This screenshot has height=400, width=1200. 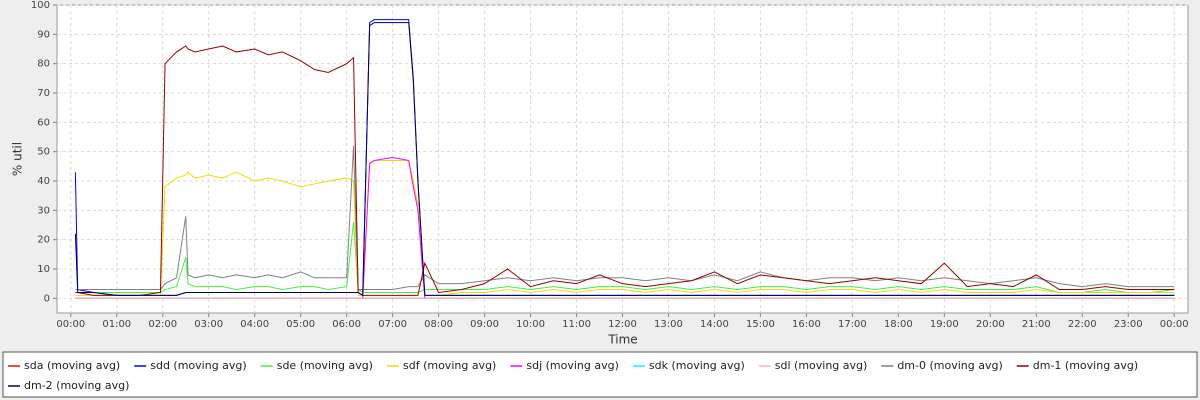 I want to click on y-tick-label: 10, so click(x=43, y=269).